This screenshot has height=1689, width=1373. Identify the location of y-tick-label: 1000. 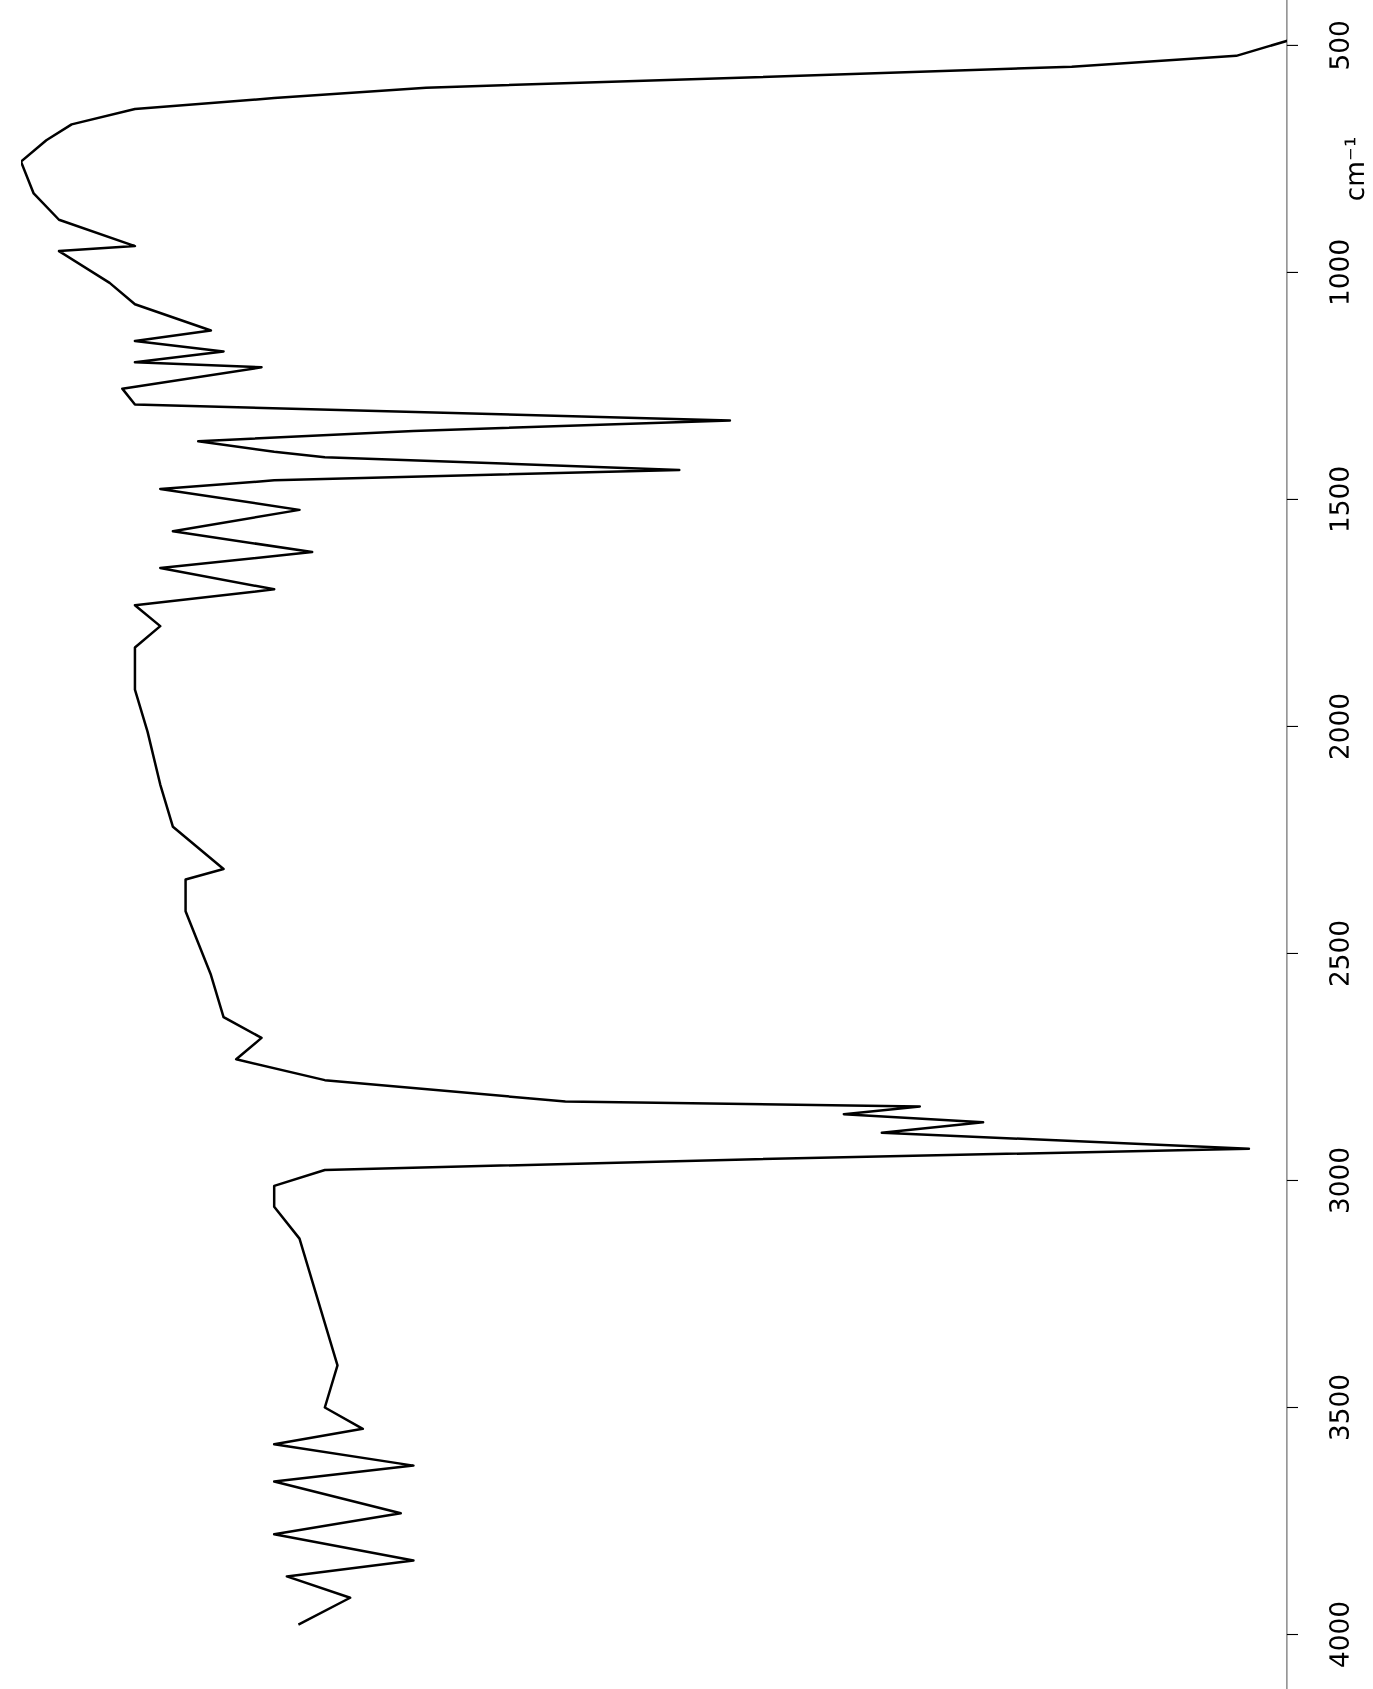
(1339, 272).